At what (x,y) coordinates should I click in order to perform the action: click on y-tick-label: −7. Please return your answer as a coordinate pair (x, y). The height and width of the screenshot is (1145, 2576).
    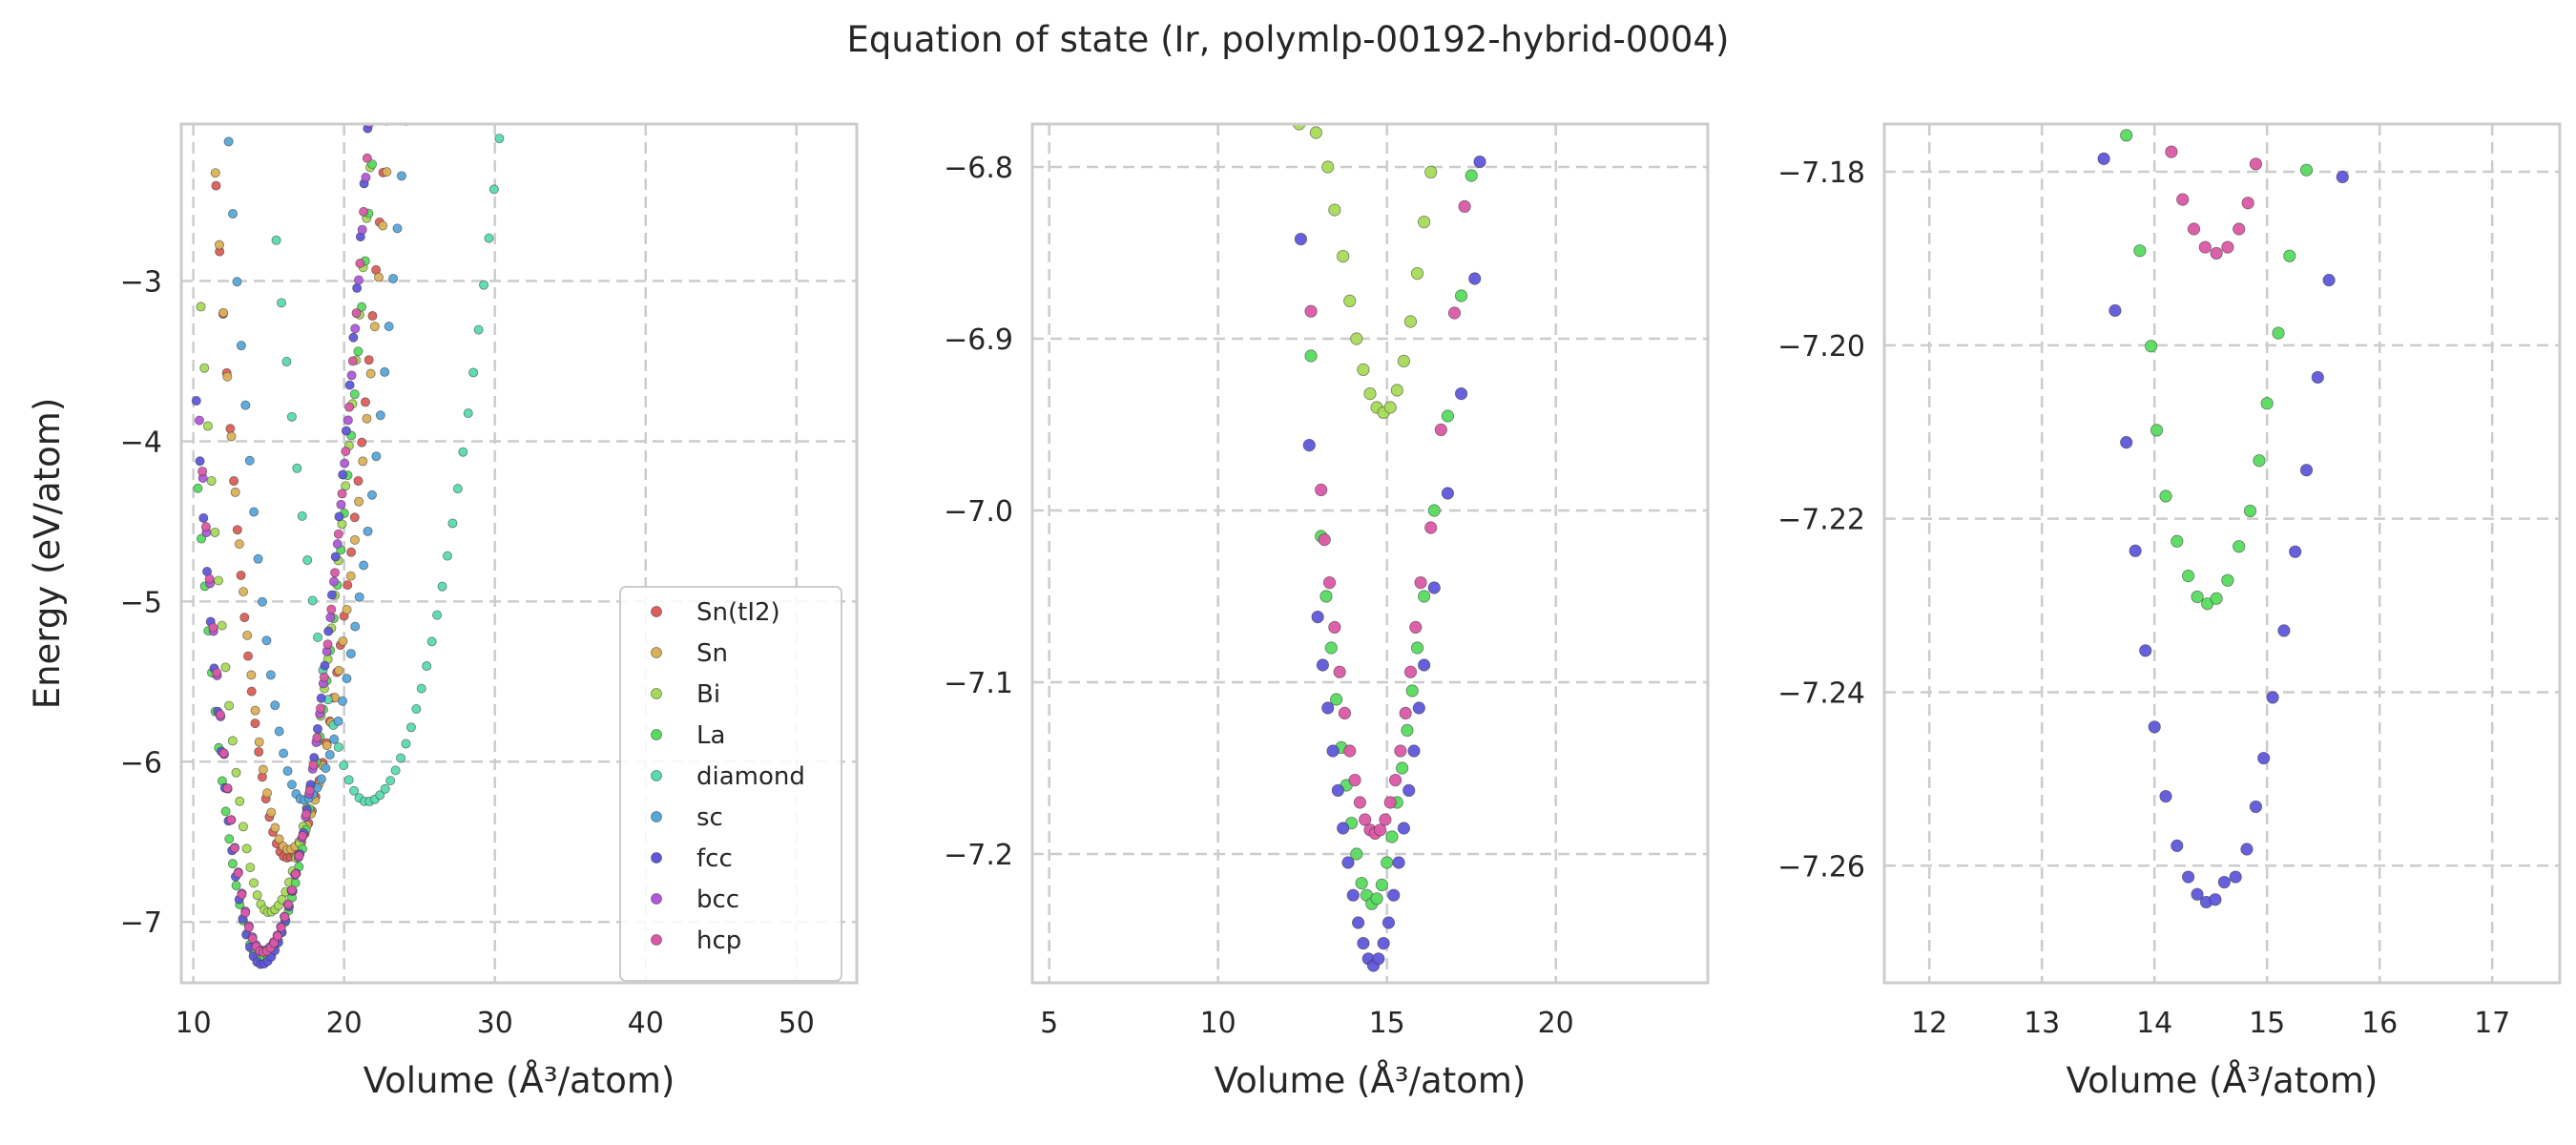
    Looking at the image, I should click on (141, 923).